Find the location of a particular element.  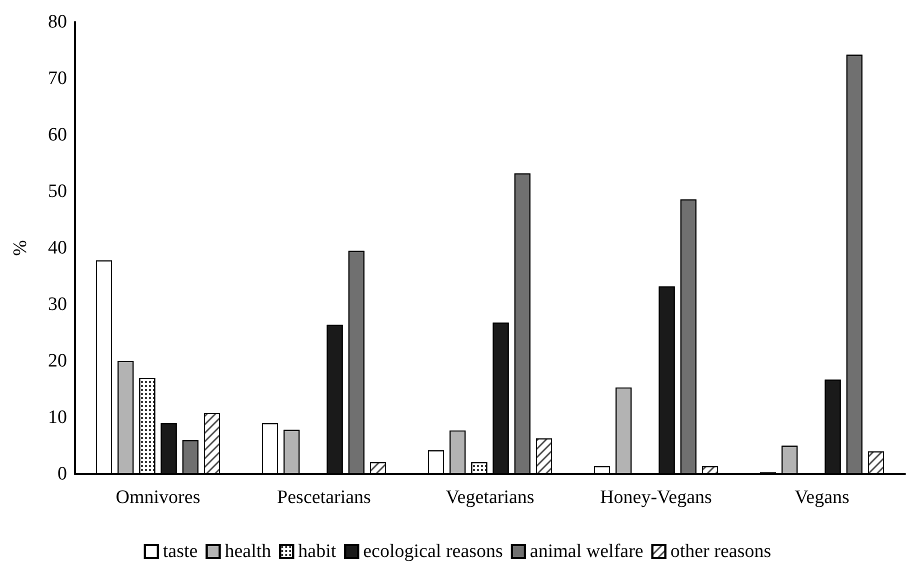

x-tick-label: Pescetarians is located at coordinates (324, 497).